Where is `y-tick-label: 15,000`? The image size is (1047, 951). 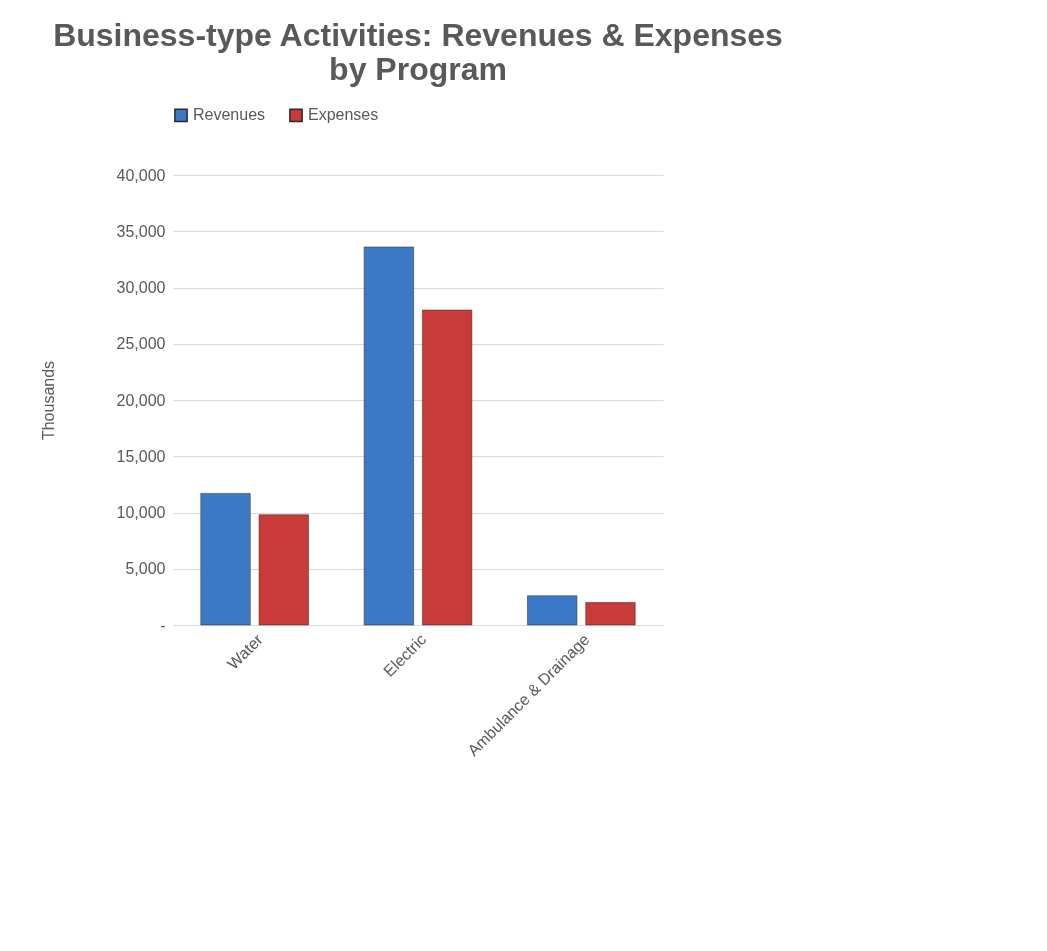
y-tick-label: 15,000 is located at coordinates (141, 456).